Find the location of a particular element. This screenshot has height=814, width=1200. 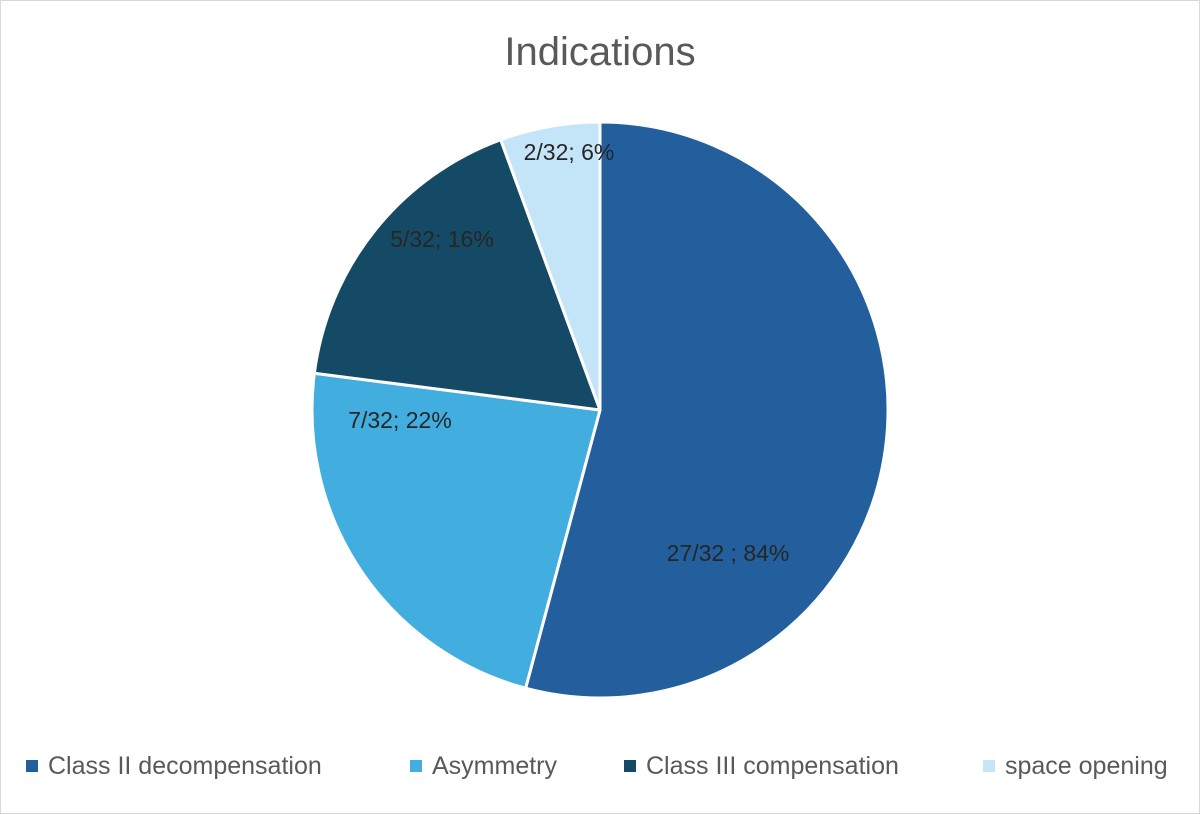

data-label: 2/32; 6% is located at coordinates (569, 152).